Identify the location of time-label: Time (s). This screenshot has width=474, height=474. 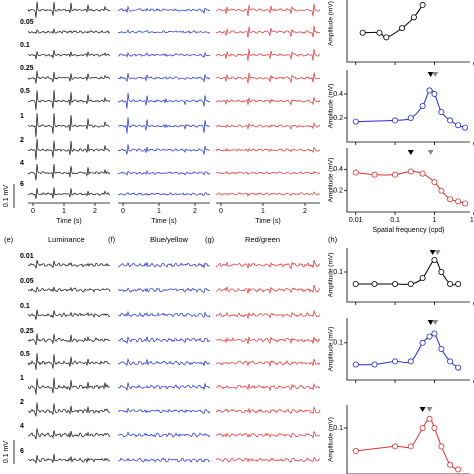
(68, 221).